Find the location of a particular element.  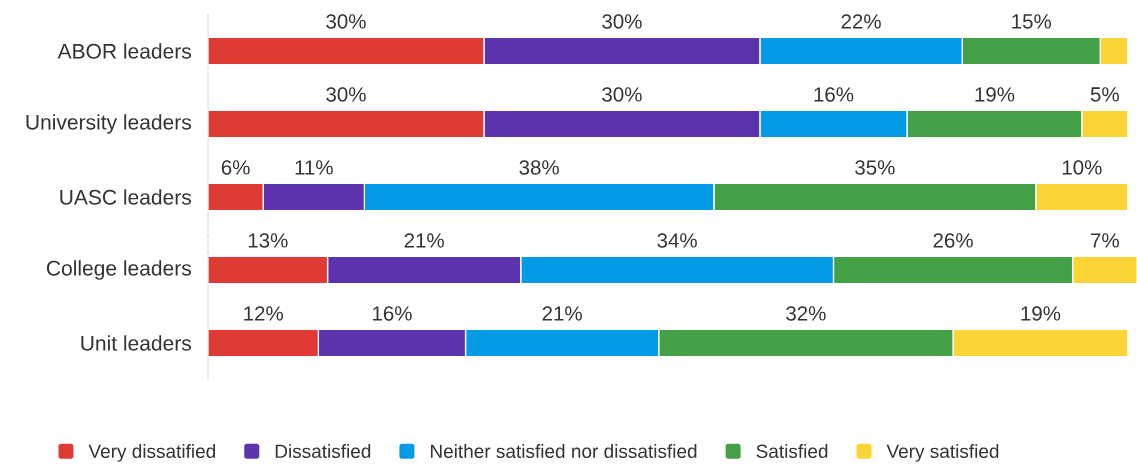

data-label: 7% is located at coordinates (1105, 240).